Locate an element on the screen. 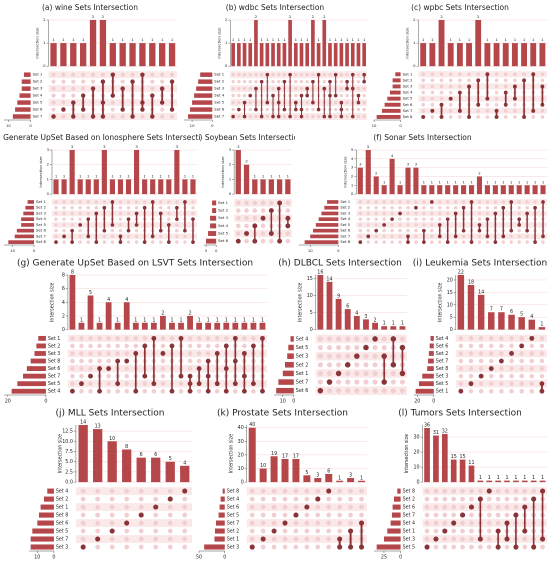 The width and height of the screenshot is (550, 561). bar-value-label: 4 is located at coordinates (392, 155).